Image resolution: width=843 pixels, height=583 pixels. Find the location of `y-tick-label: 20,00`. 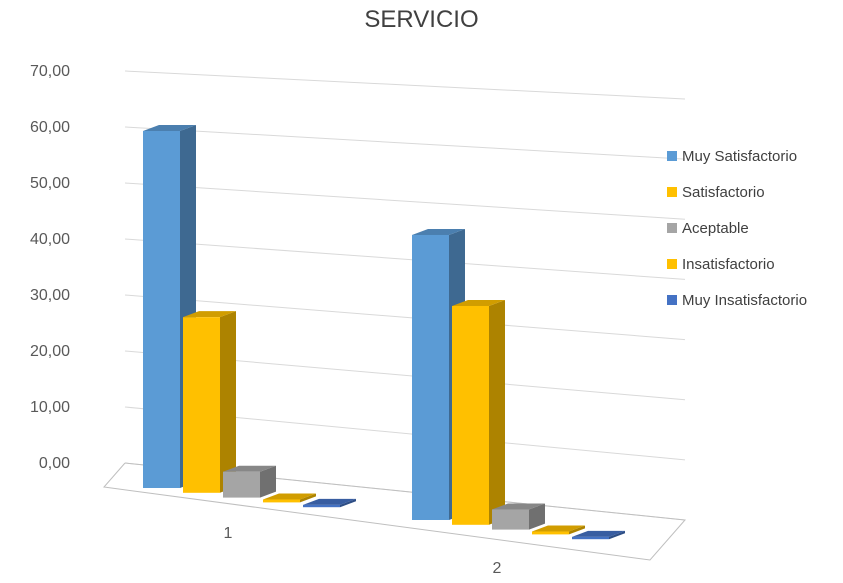

y-tick-label: 20,00 is located at coordinates (50, 351).